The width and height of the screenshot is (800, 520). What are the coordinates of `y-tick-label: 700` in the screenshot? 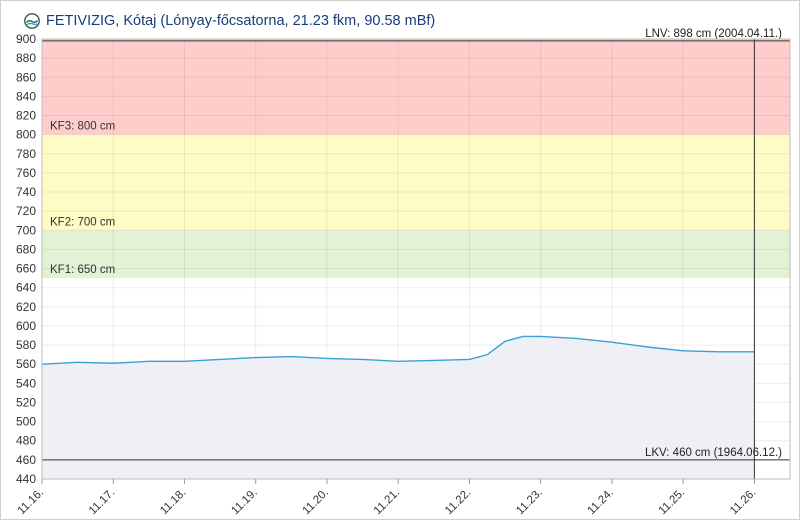 It's located at (26, 230).